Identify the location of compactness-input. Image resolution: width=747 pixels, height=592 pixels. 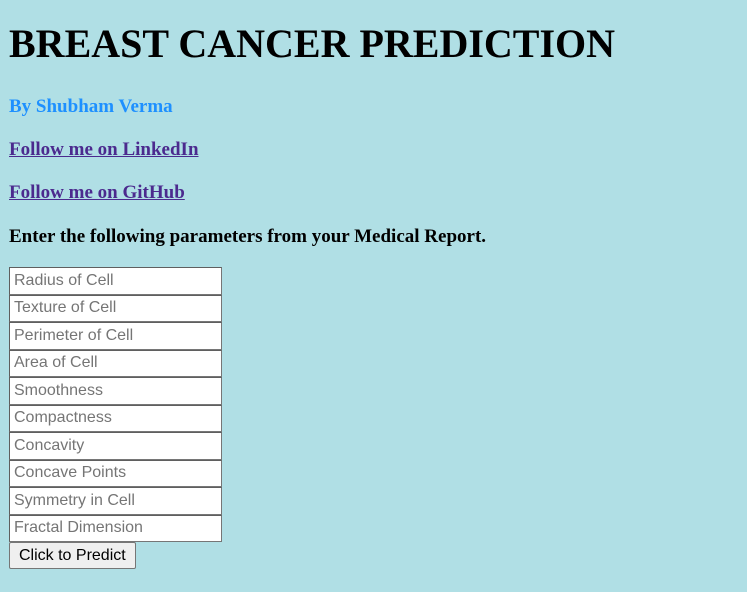
(115, 418).